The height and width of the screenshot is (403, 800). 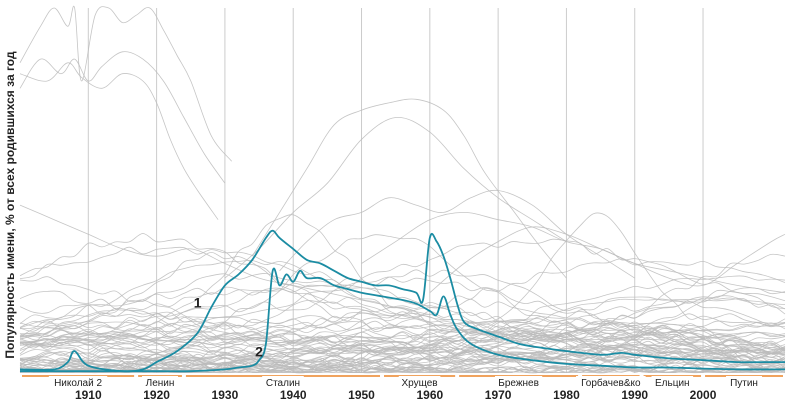 I want to click on x-tick-1960: 1960, so click(x=429, y=395).